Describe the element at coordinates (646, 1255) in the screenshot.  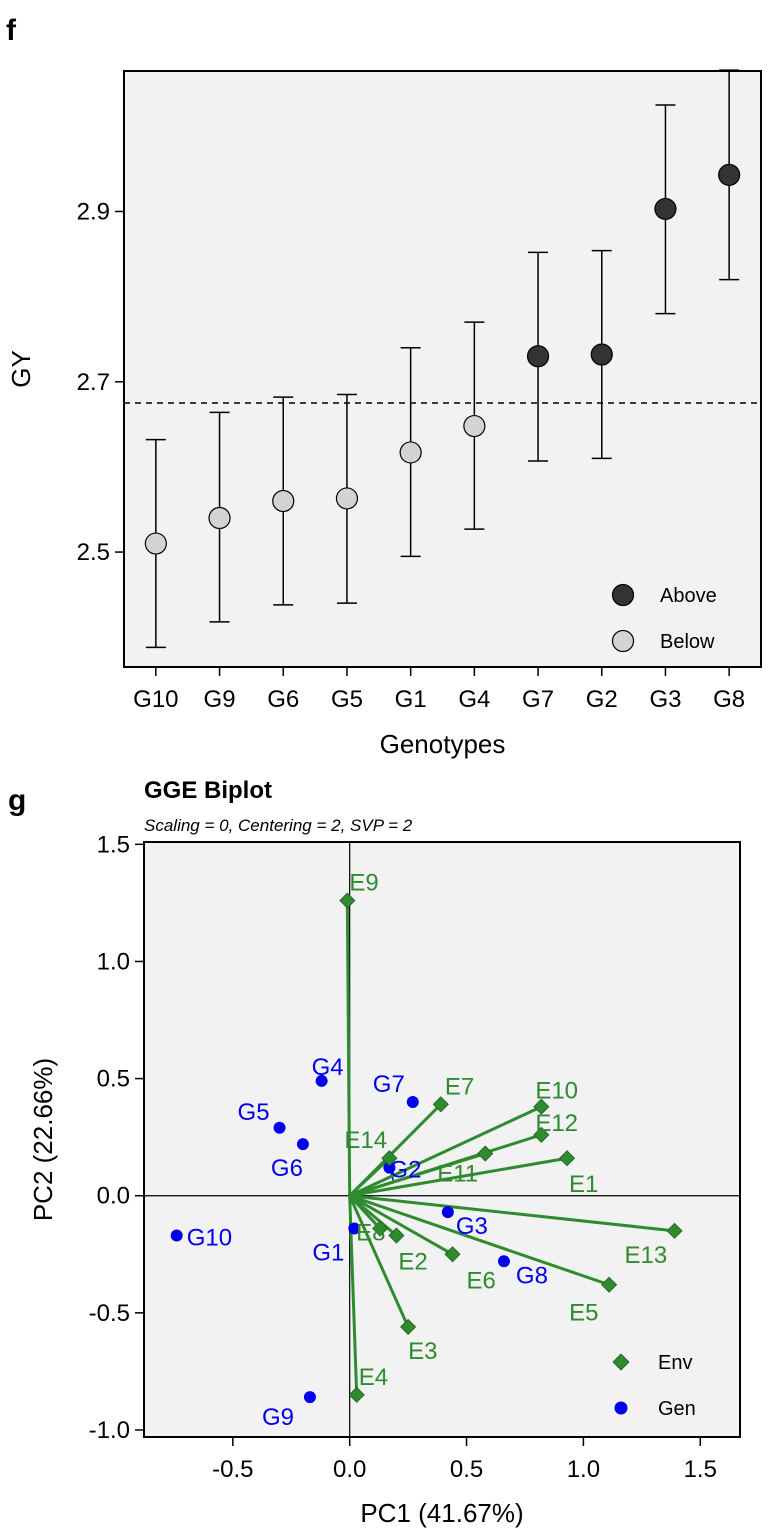
I see `env-label-E13: E13` at that location.